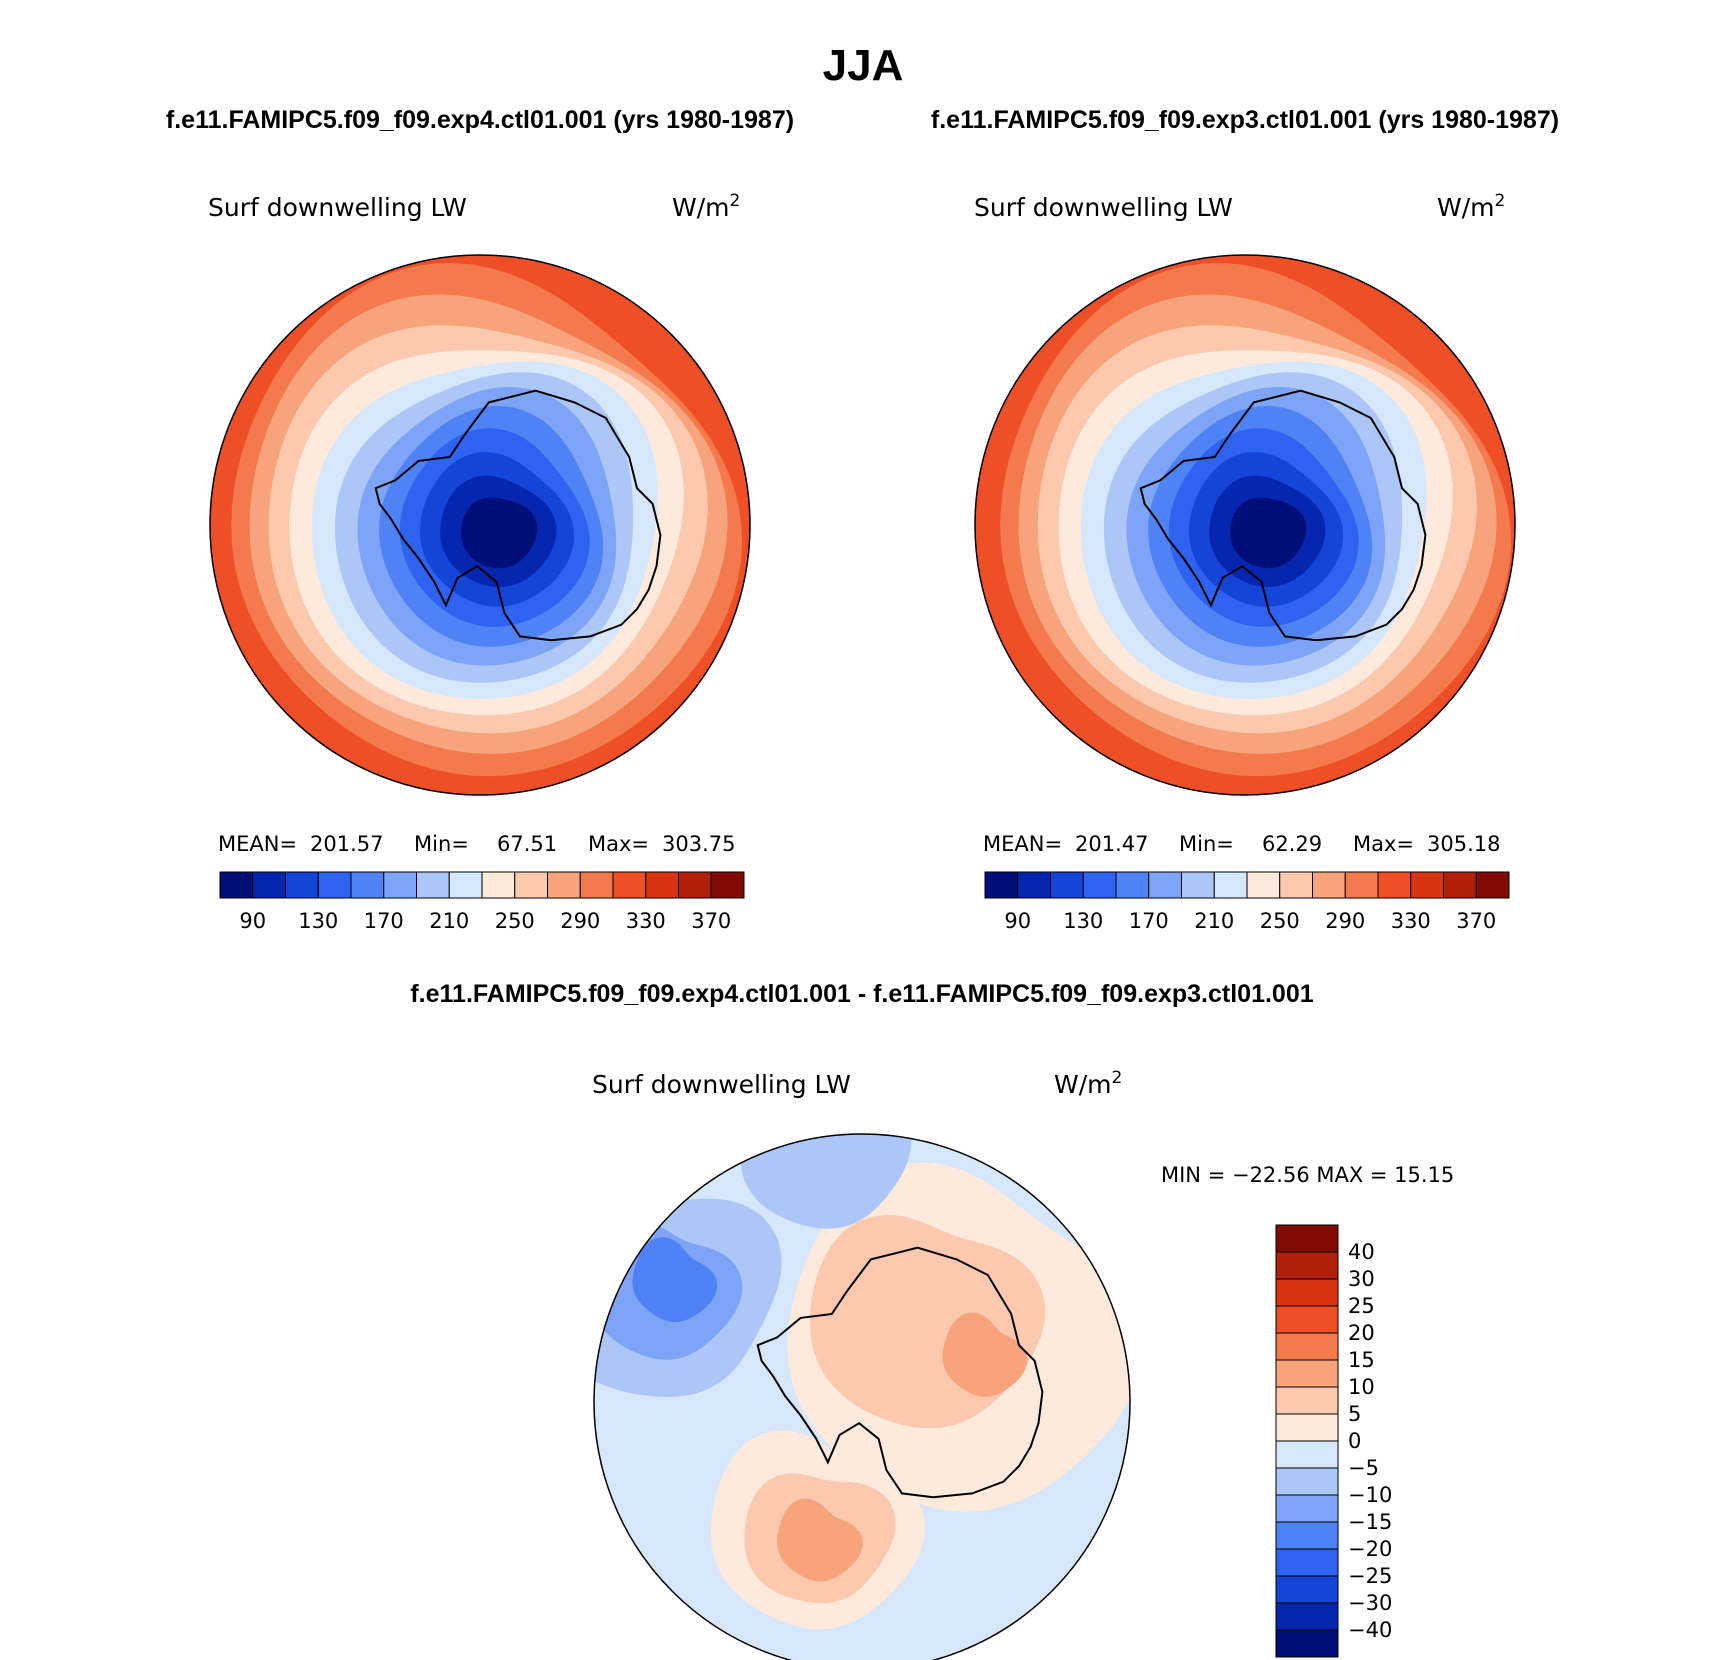 This screenshot has width=1710, height=1660. Describe the element at coordinates (706, 206) in the screenshot. I see `left-units-label: W/m2` at that location.